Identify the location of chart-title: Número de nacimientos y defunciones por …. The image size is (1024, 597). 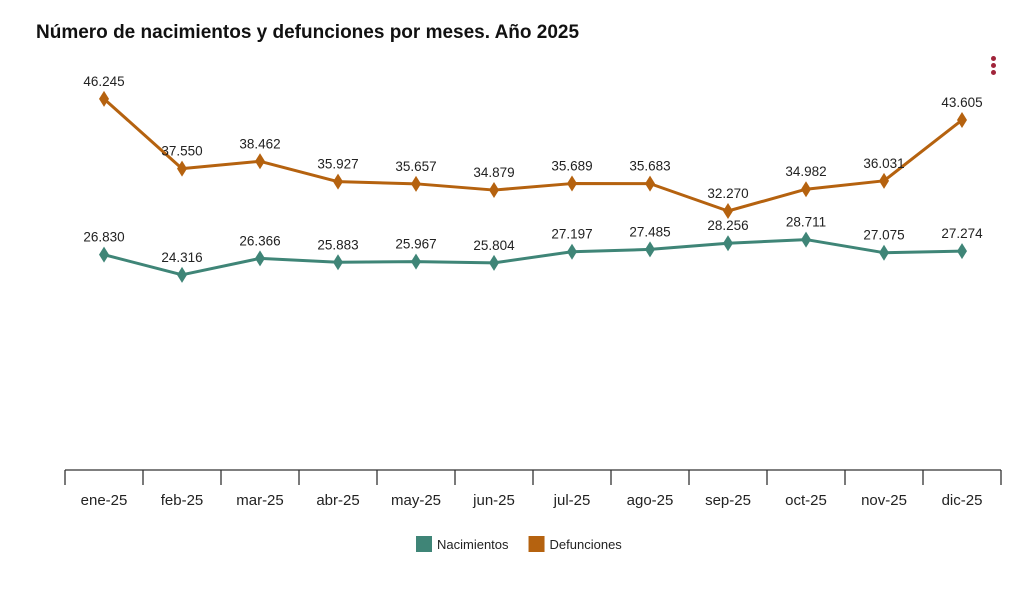
(308, 32).